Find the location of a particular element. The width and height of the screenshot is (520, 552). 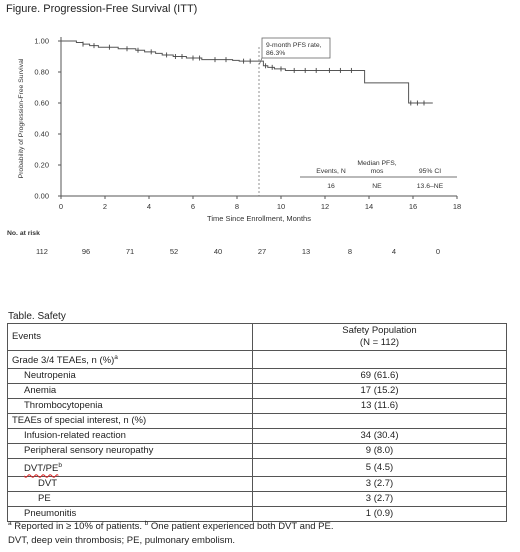

inset-header-median-1: Median PFS, is located at coordinates (376, 163).